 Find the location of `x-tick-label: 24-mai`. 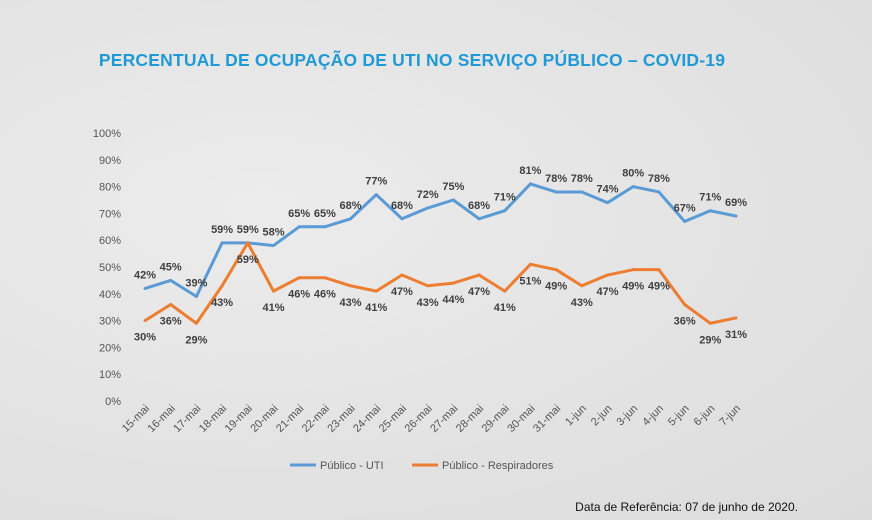

x-tick-label: 24-mai is located at coordinates (367, 419).